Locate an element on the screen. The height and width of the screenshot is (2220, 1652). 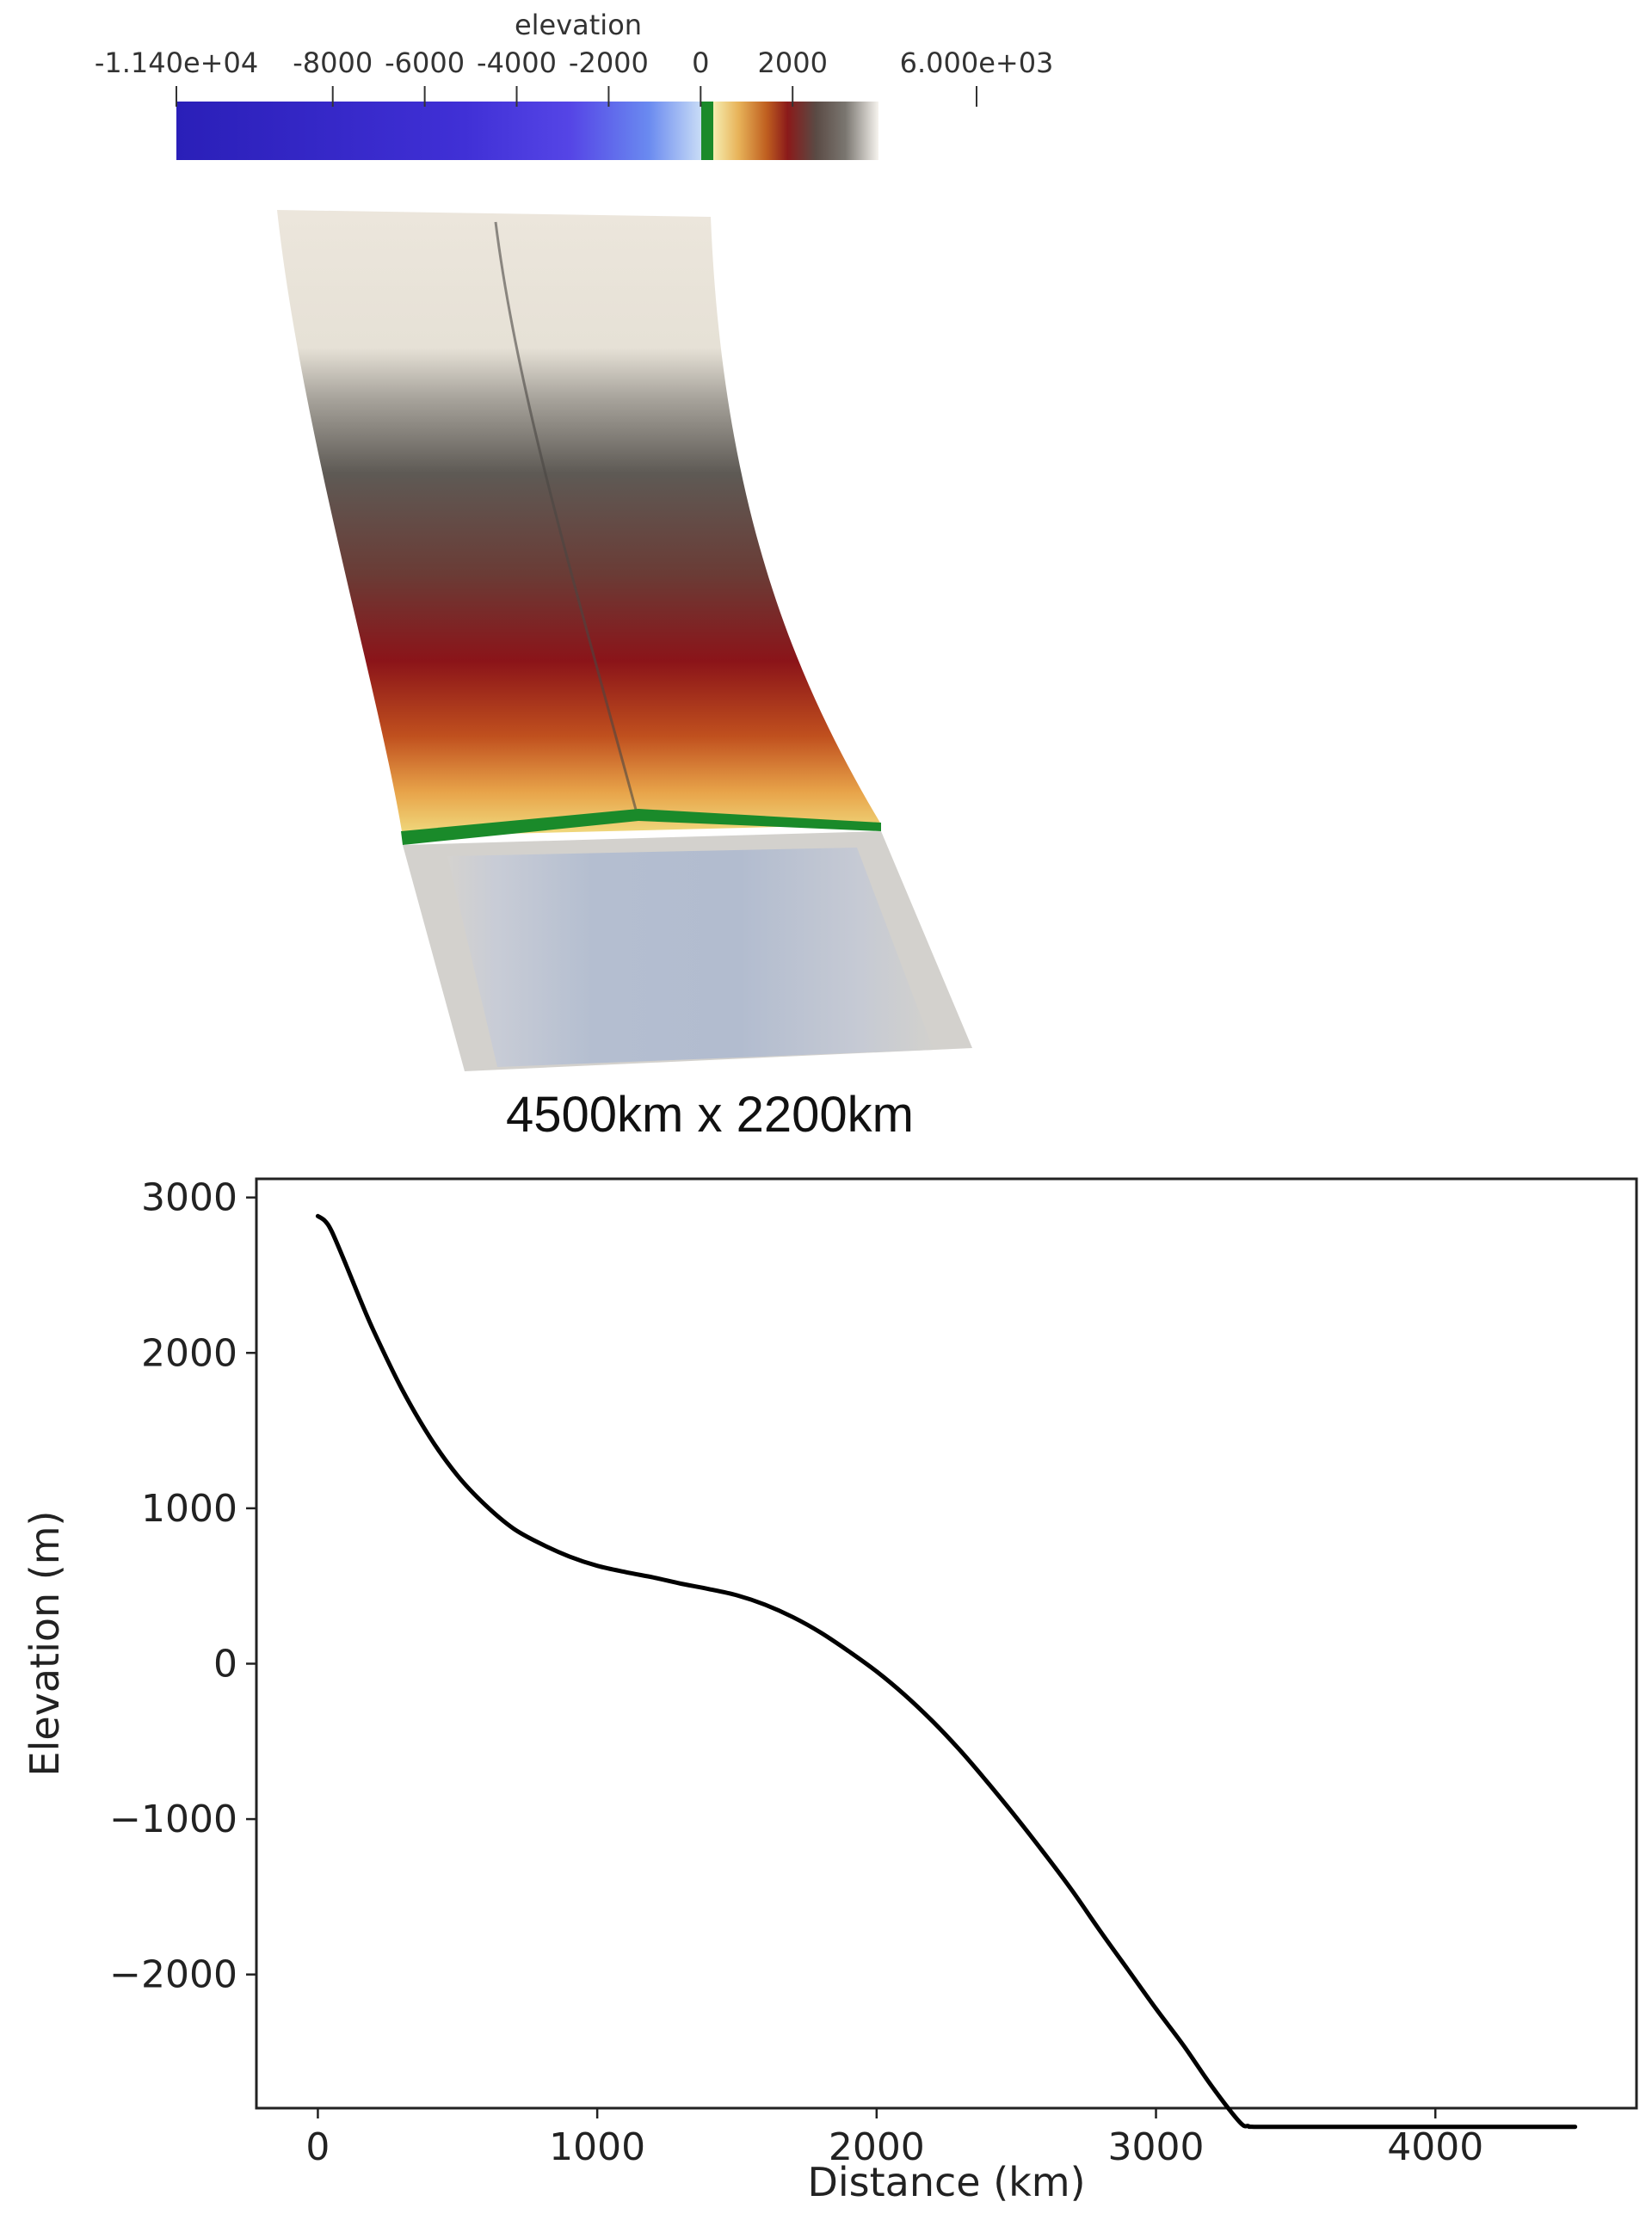
terrain-caption: 4500km x 2200km is located at coordinates (710, 1115).